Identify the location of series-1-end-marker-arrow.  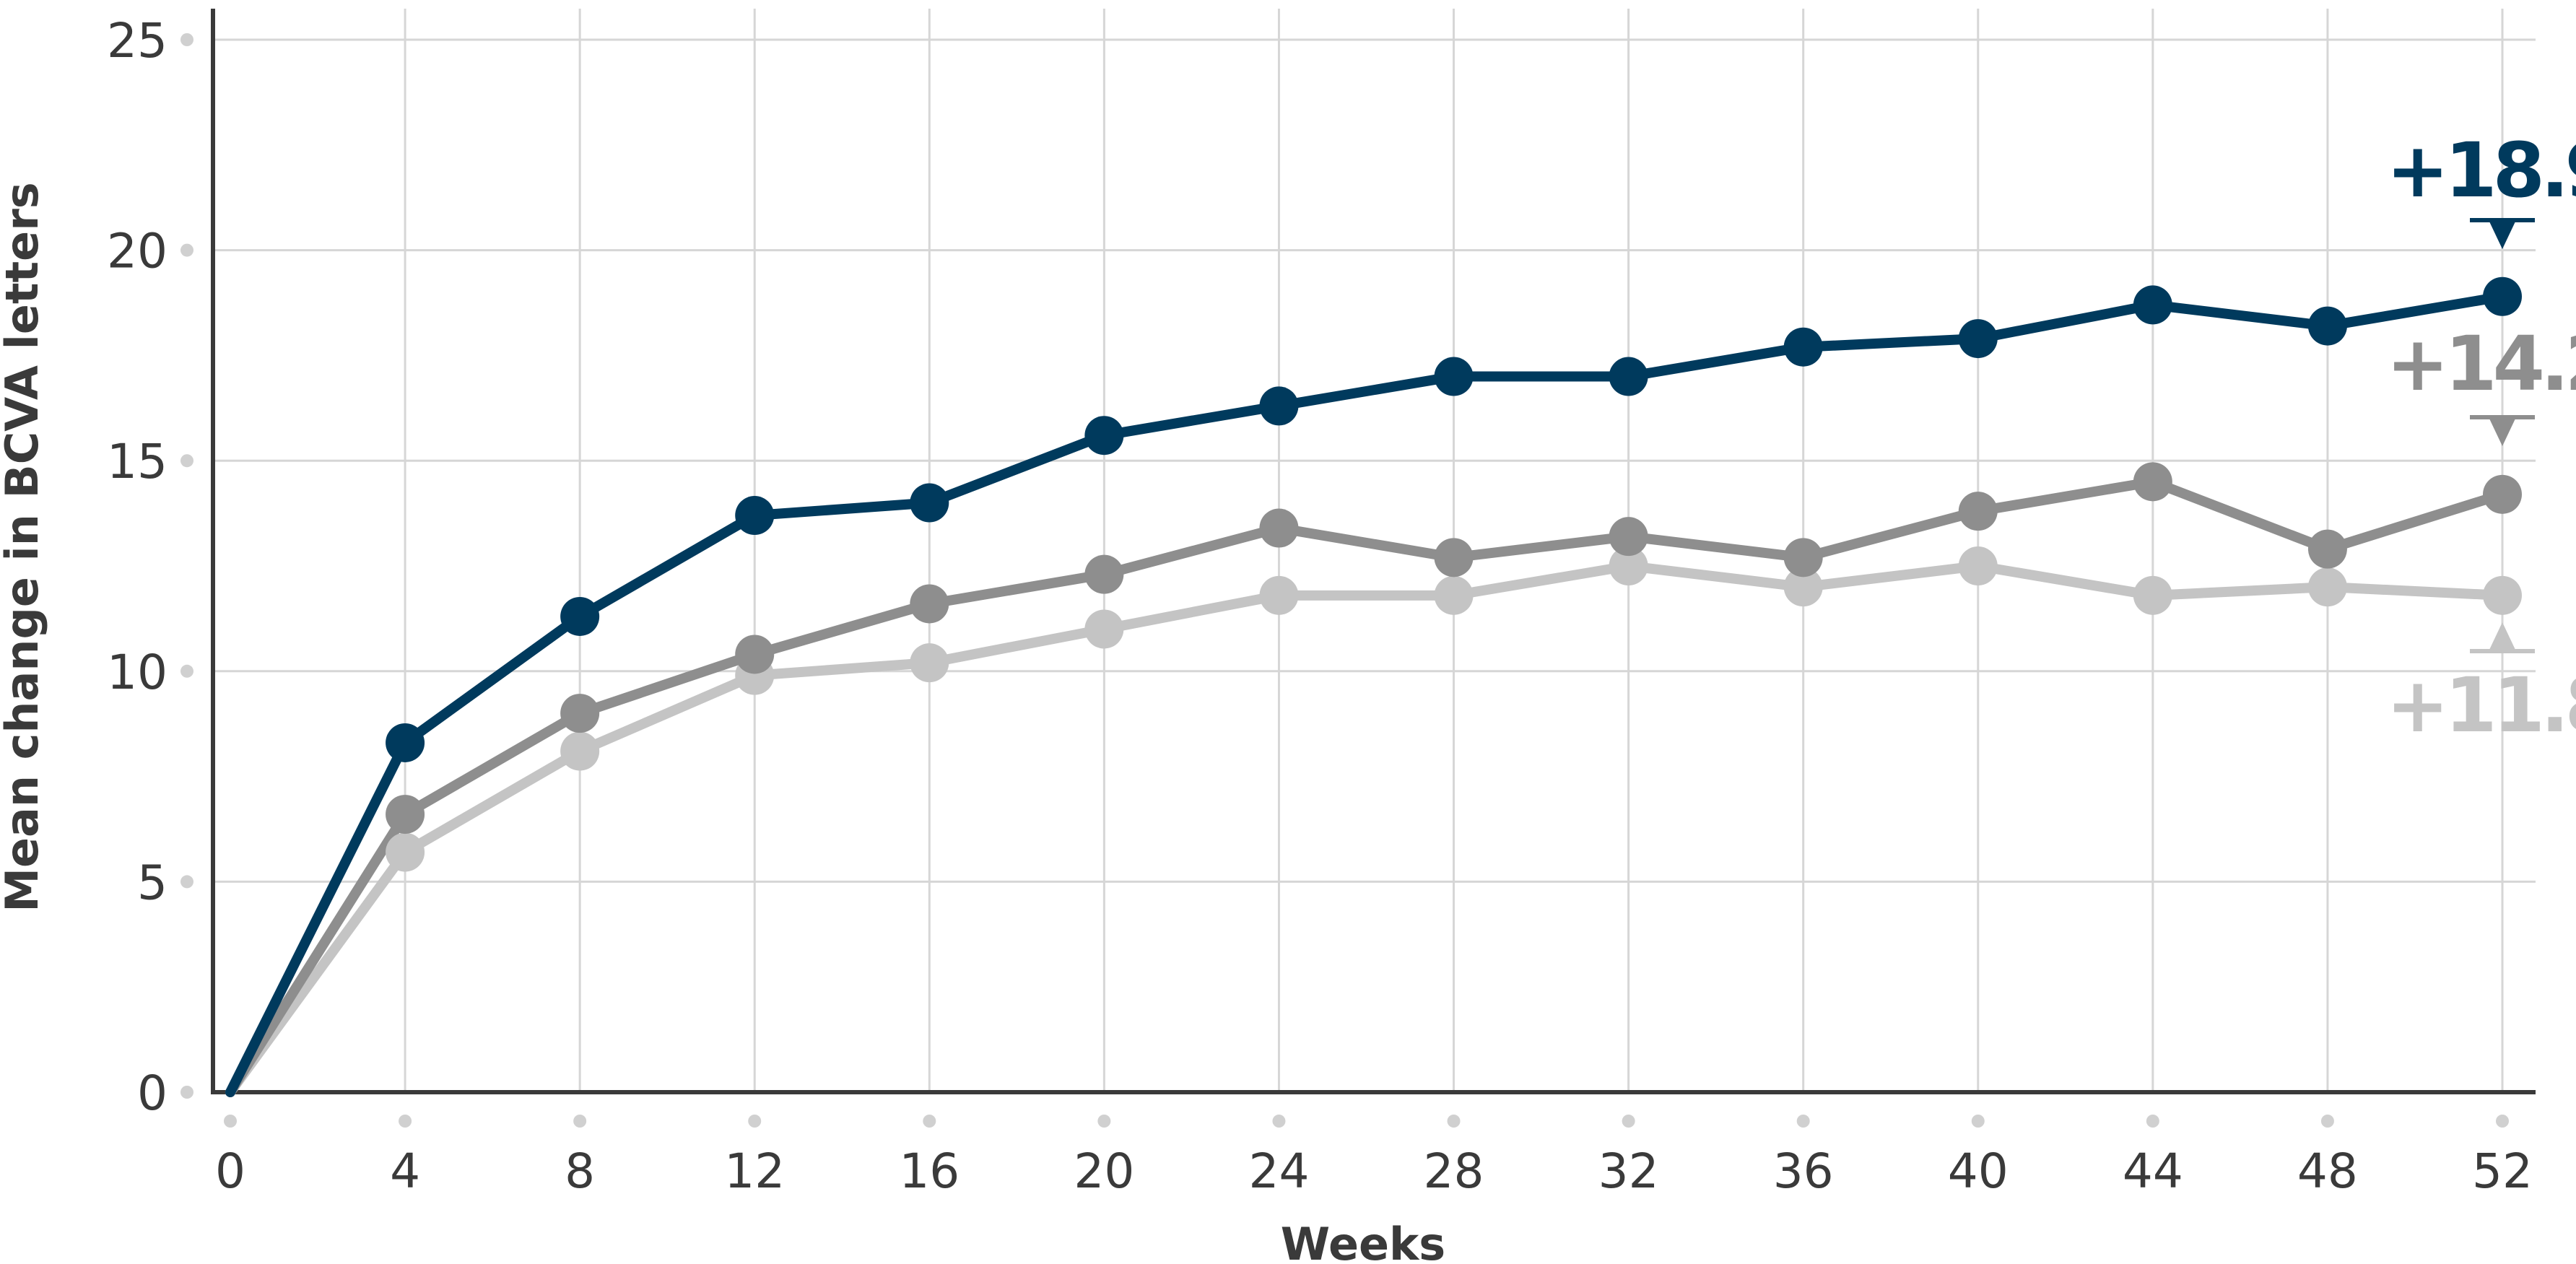
(2502, 432).